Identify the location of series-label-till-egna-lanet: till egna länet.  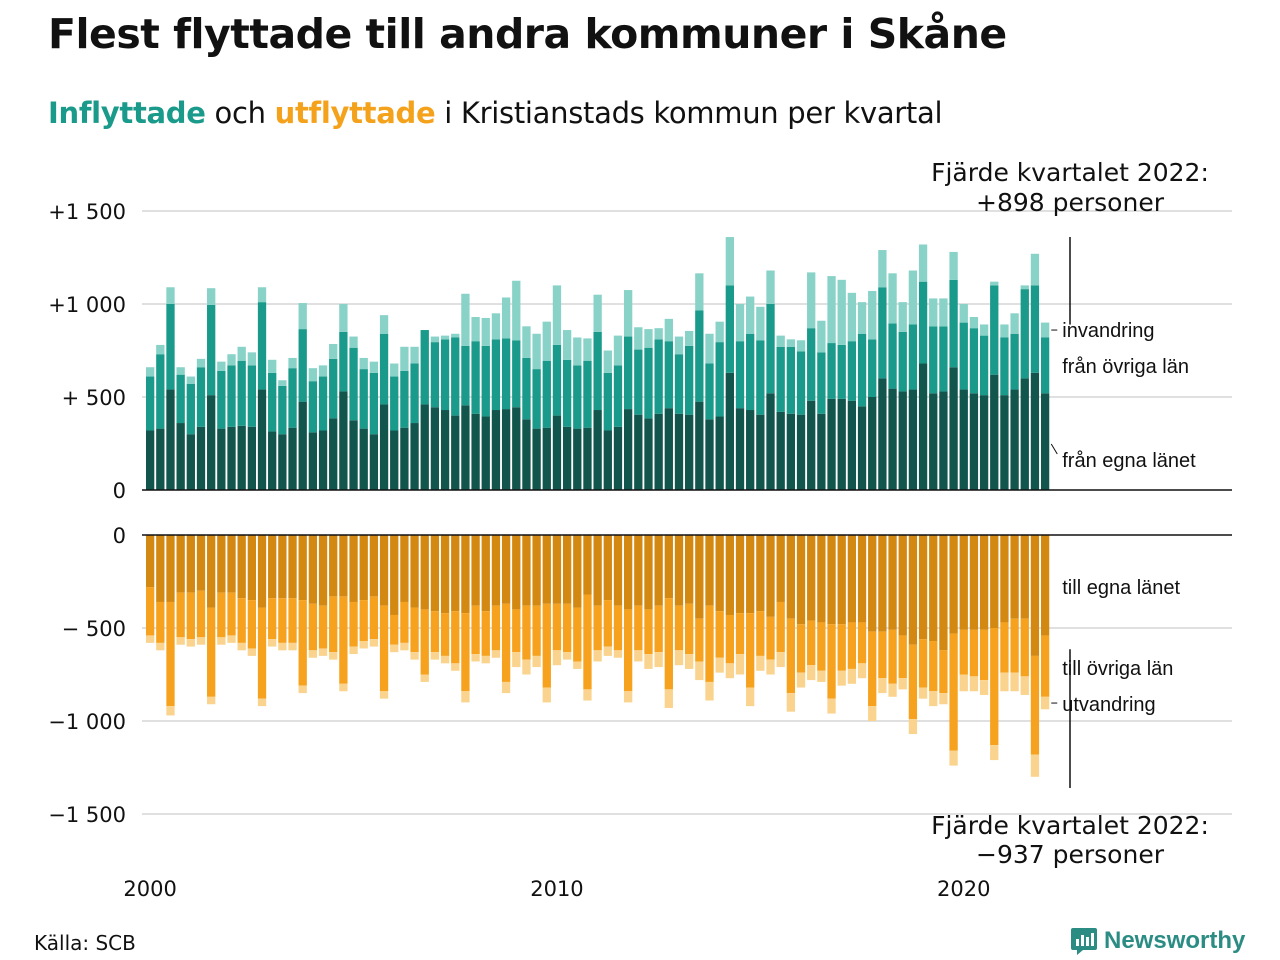
(1121, 588).